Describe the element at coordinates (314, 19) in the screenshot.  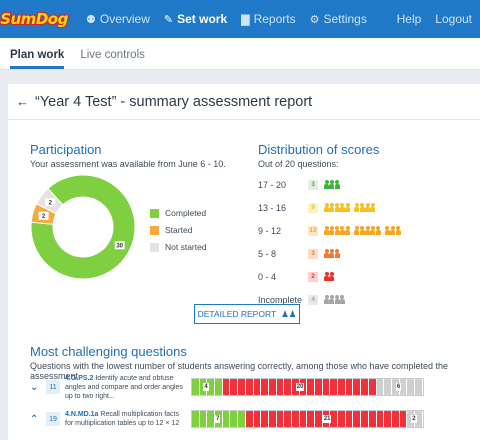
I see `gears-icon: ⚙` at that location.